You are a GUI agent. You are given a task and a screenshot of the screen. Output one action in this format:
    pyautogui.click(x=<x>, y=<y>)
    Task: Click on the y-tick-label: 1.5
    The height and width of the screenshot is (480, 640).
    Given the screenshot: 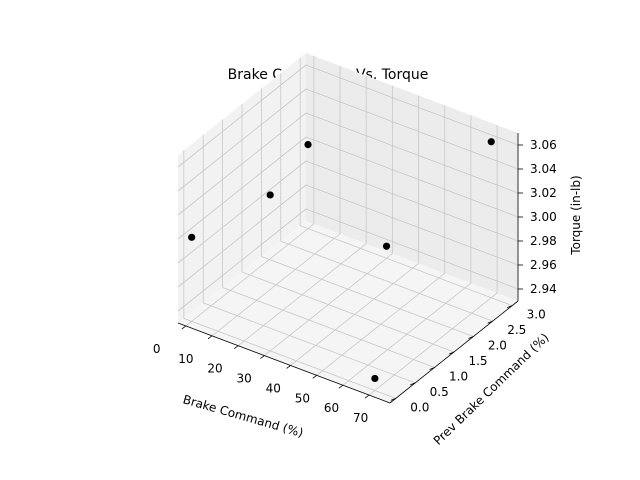 What is the action you would take?
    pyautogui.click(x=477, y=361)
    